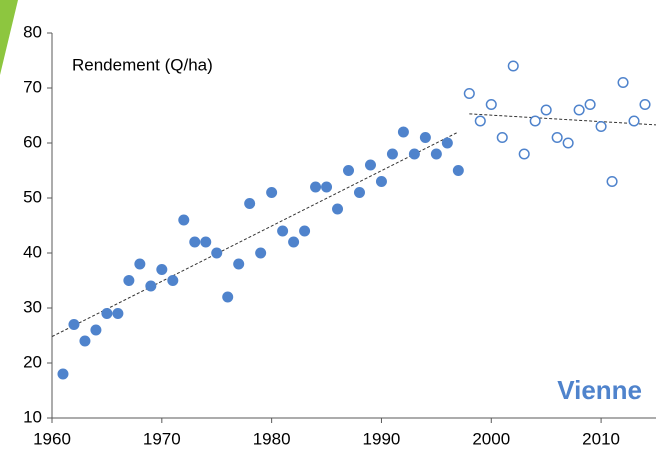 This screenshot has width=656, height=453. Describe the element at coordinates (601, 438) in the screenshot. I see `x-tick-label: 2010` at that location.